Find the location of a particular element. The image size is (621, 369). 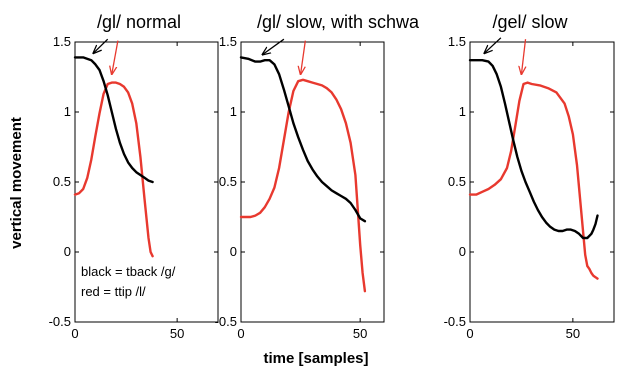

legend-annotation: black = tback /g/ red = ttip /l/ is located at coordinates (128, 281).